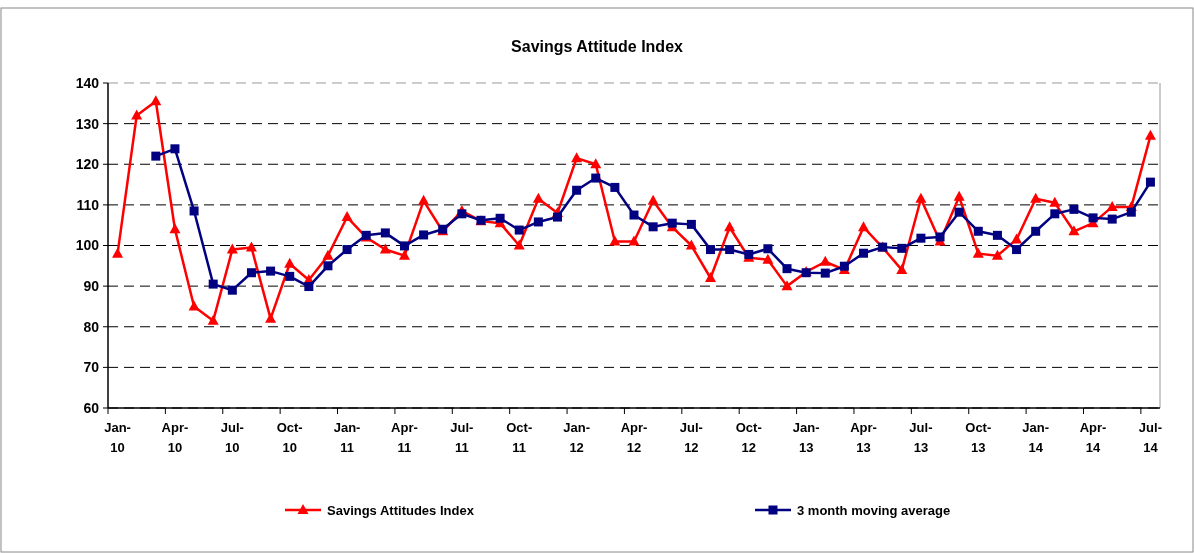 The height and width of the screenshot is (553, 1194). What do you see at coordinates (87, 123) in the screenshot?
I see `y-tick-label: 130` at bounding box center [87, 123].